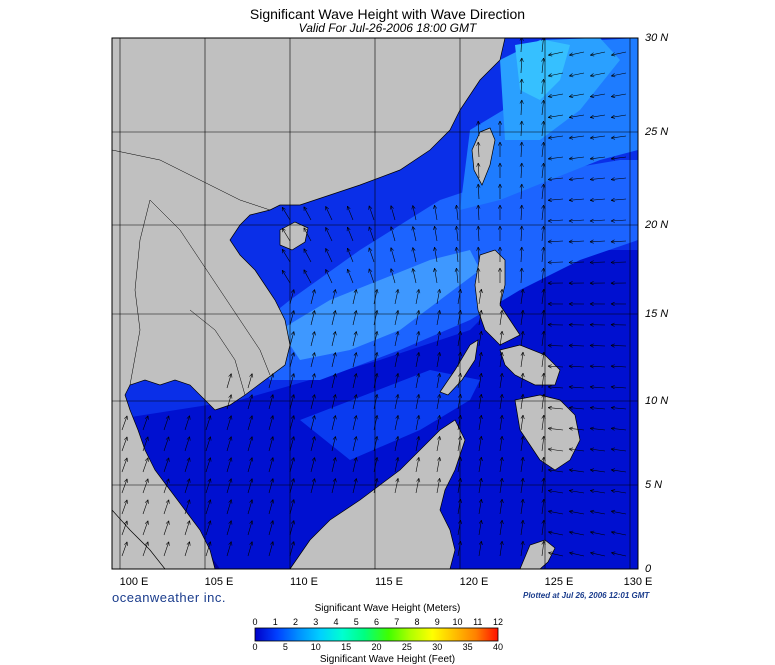 The image size is (775, 665). I want to click on lon-label: 105 E, so click(219, 582).